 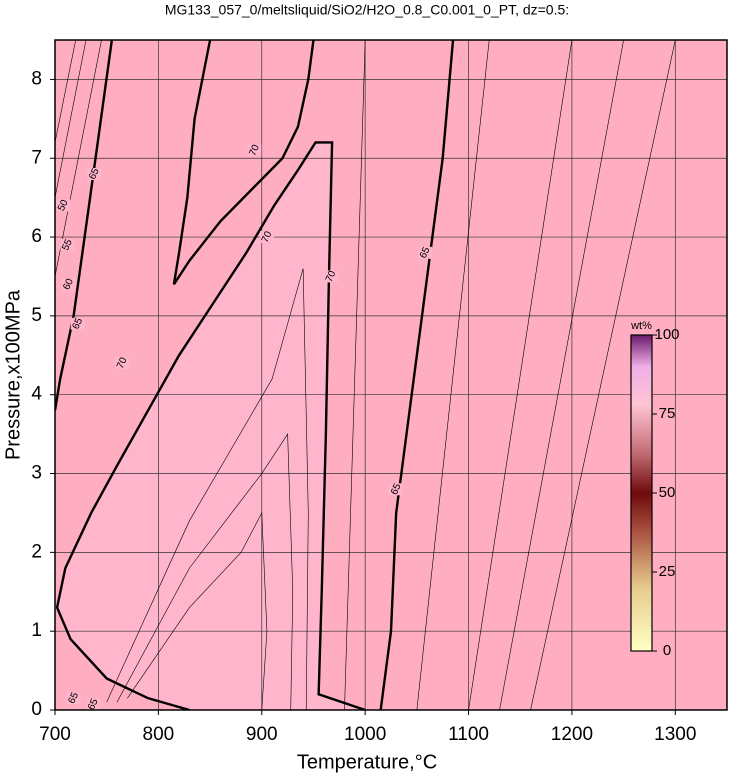 I want to click on x-tick-label: 800, so click(x=159, y=734).